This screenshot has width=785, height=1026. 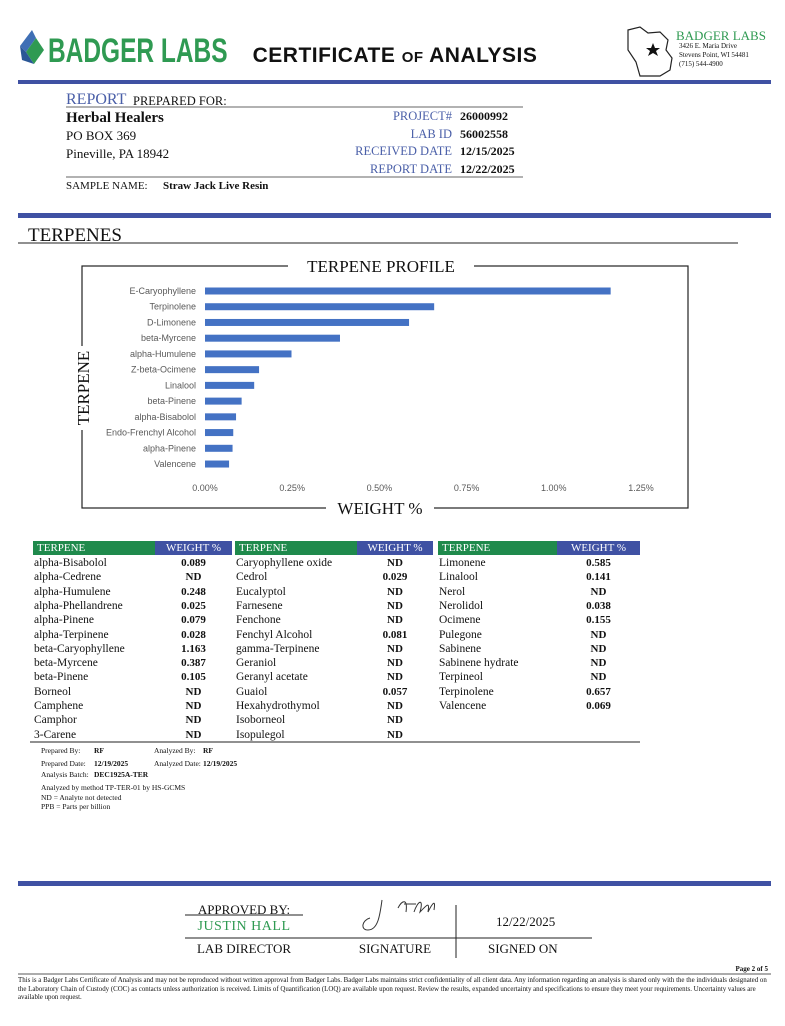 I want to click on cell-value: 1.163, so click(x=193, y=648).